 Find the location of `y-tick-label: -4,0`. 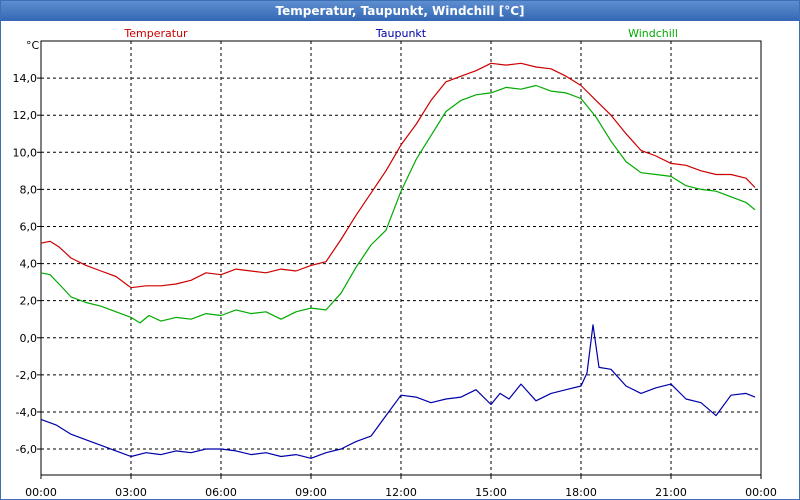

y-tick-label: -4,0 is located at coordinates (26, 412).